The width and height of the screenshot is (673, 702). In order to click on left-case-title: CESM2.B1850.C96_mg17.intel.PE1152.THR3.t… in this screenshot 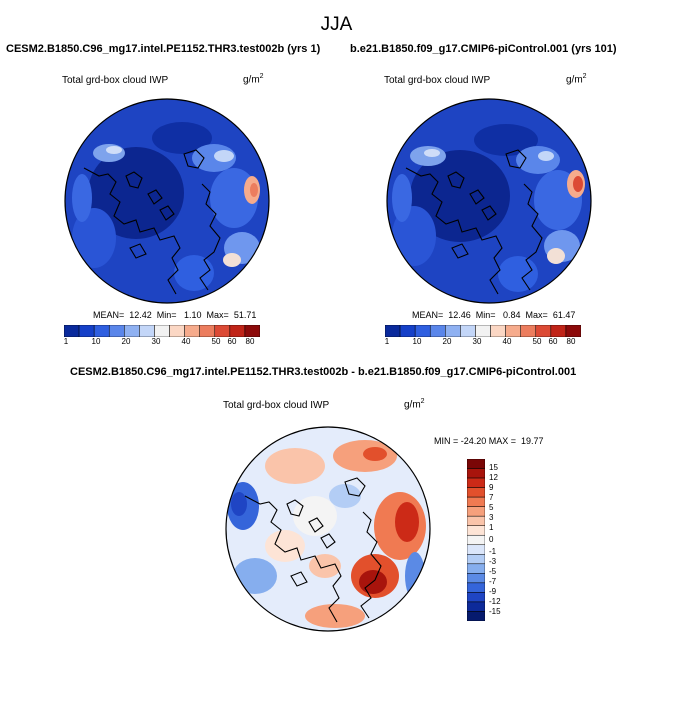, I will do `click(163, 49)`.